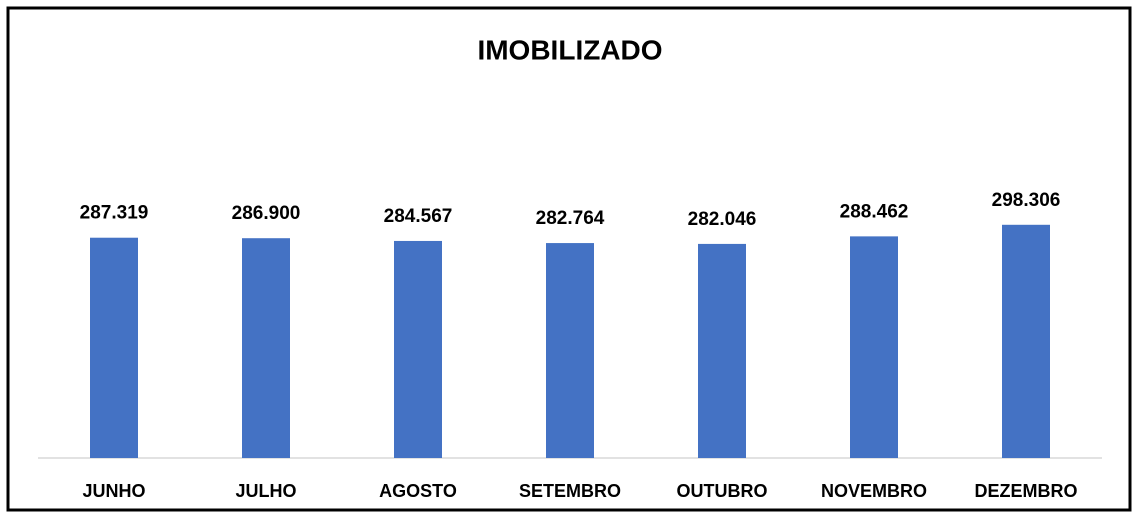  What do you see at coordinates (418, 491) in the screenshot?
I see `x-tick-label: AGOSTO` at bounding box center [418, 491].